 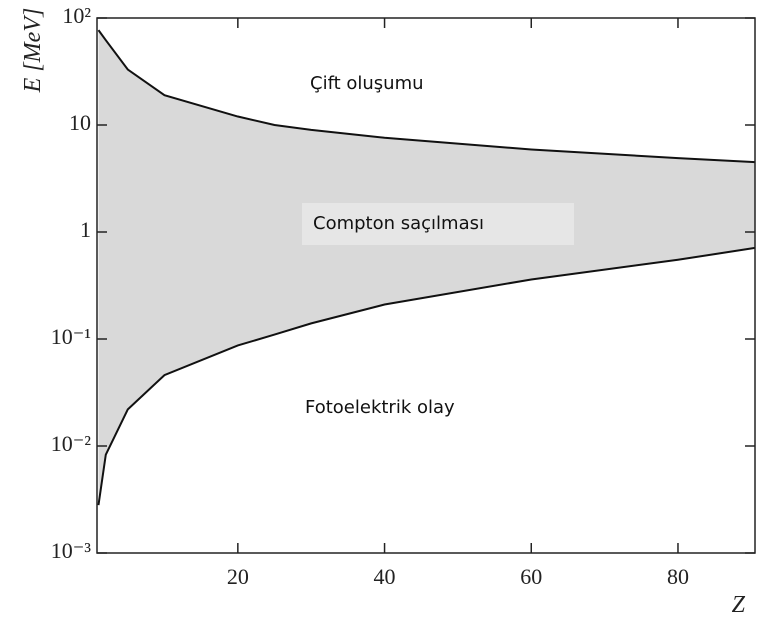 I want to click on x-tick-label: 80, so click(x=678, y=576).